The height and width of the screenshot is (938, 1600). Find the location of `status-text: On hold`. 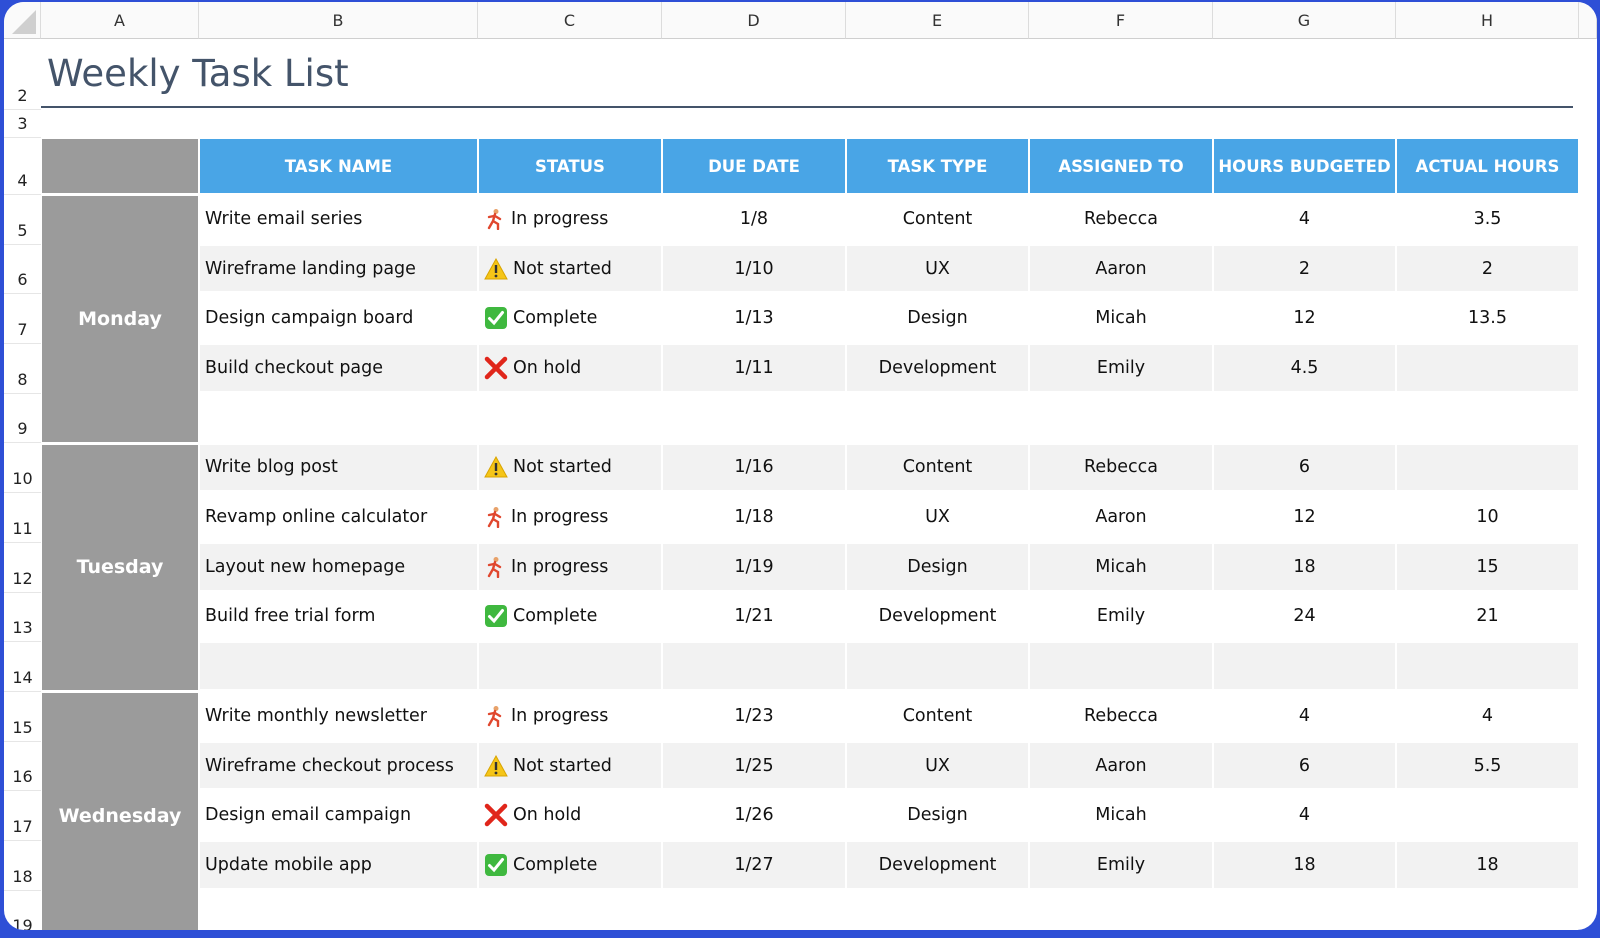

status-text: On hold is located at coordinates (547, 815).